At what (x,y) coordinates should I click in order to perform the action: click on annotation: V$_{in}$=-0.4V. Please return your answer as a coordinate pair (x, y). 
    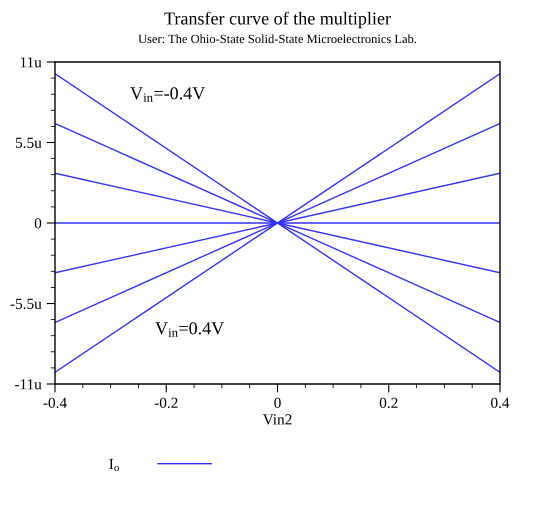
    Looking at the image, I should click on (168, 94).